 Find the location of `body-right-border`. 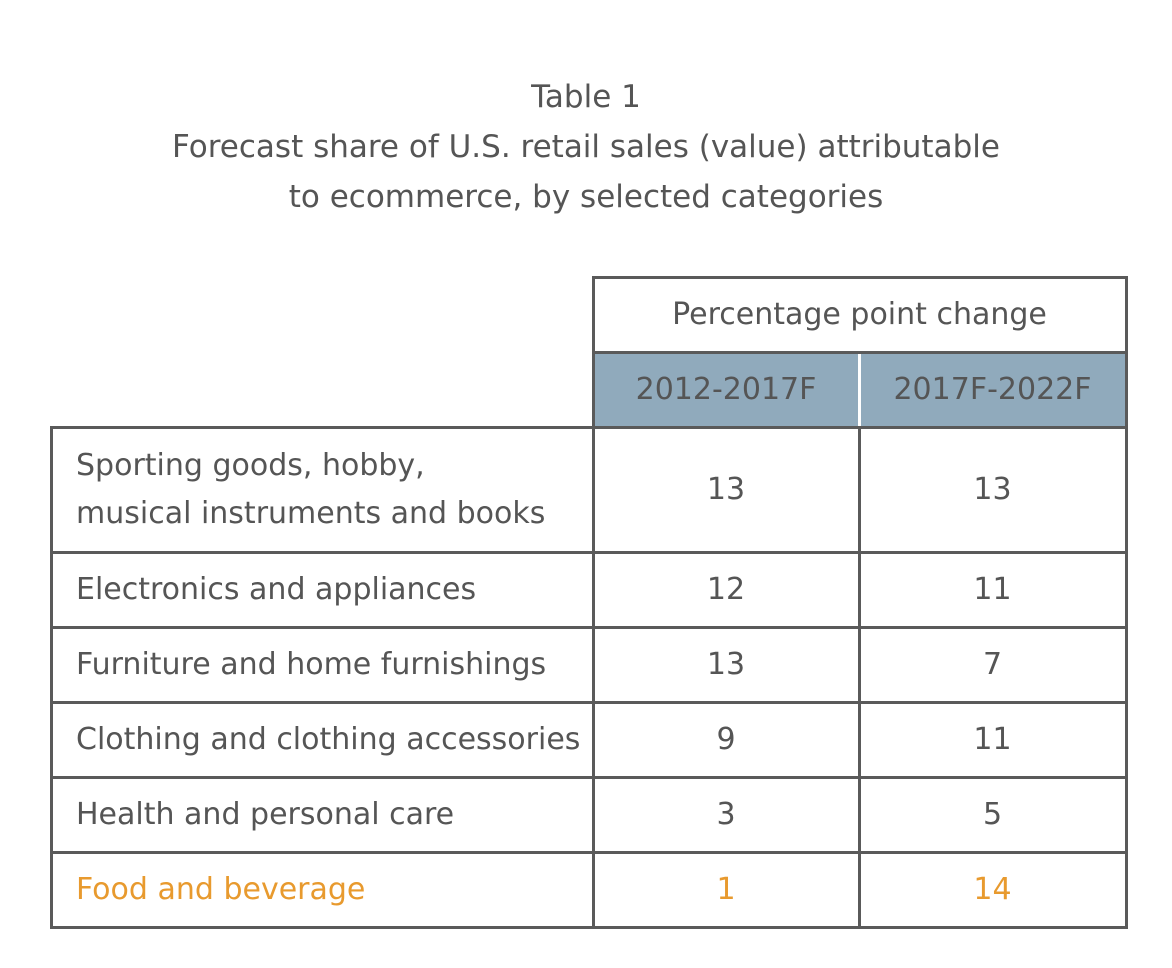

body-right-border is located at coordinates (1126, 677).